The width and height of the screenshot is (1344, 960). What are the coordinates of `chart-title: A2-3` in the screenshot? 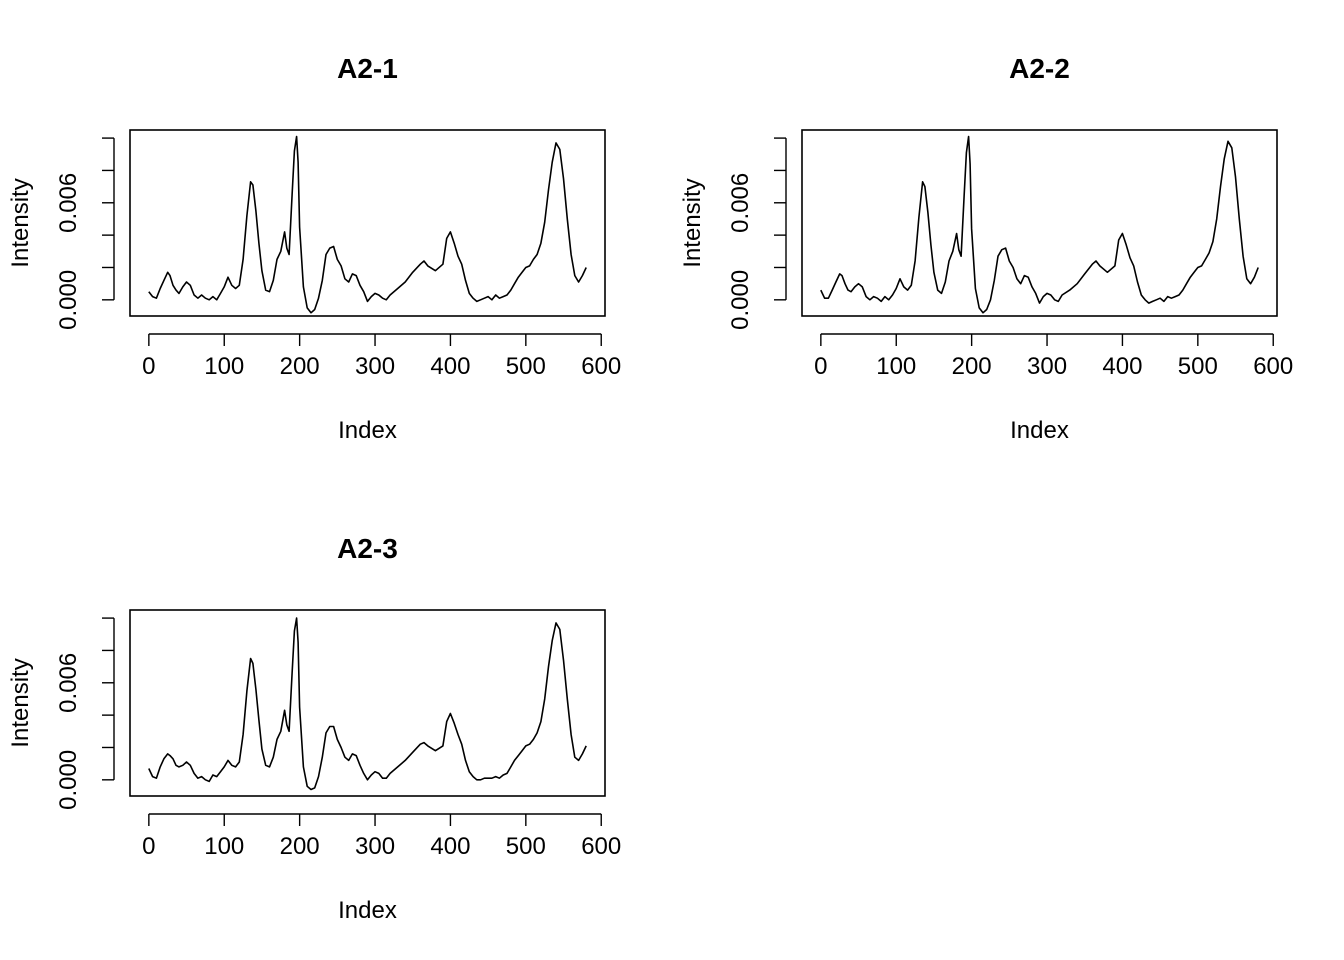 It's located at (367, 548).